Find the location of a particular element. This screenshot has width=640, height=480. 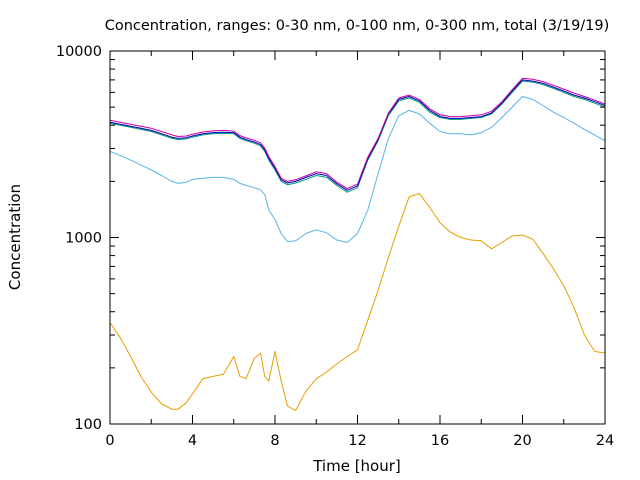

x-tick-label: 12 is located at coordinates (357, 441).